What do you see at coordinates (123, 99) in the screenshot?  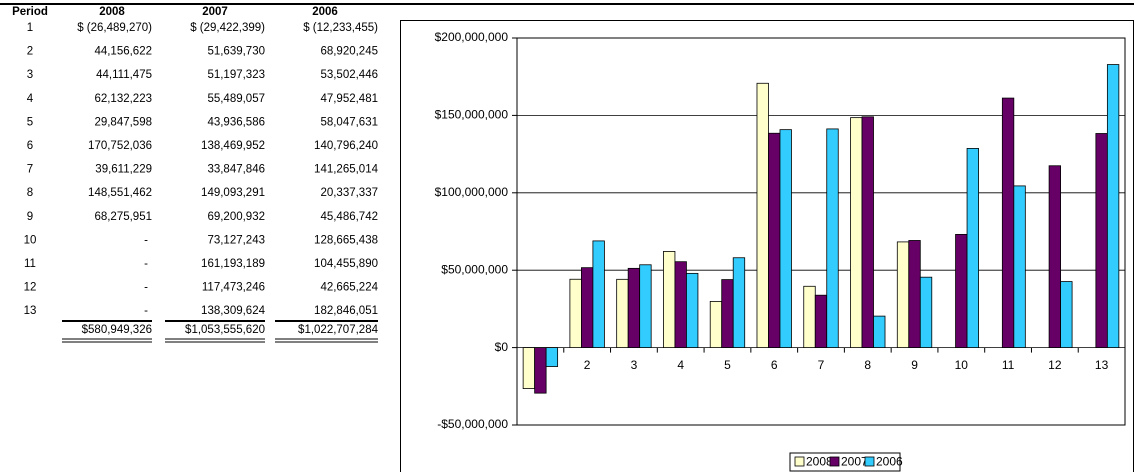 I see `table-cell: 62,132,223` at bounding box center [123, 99].